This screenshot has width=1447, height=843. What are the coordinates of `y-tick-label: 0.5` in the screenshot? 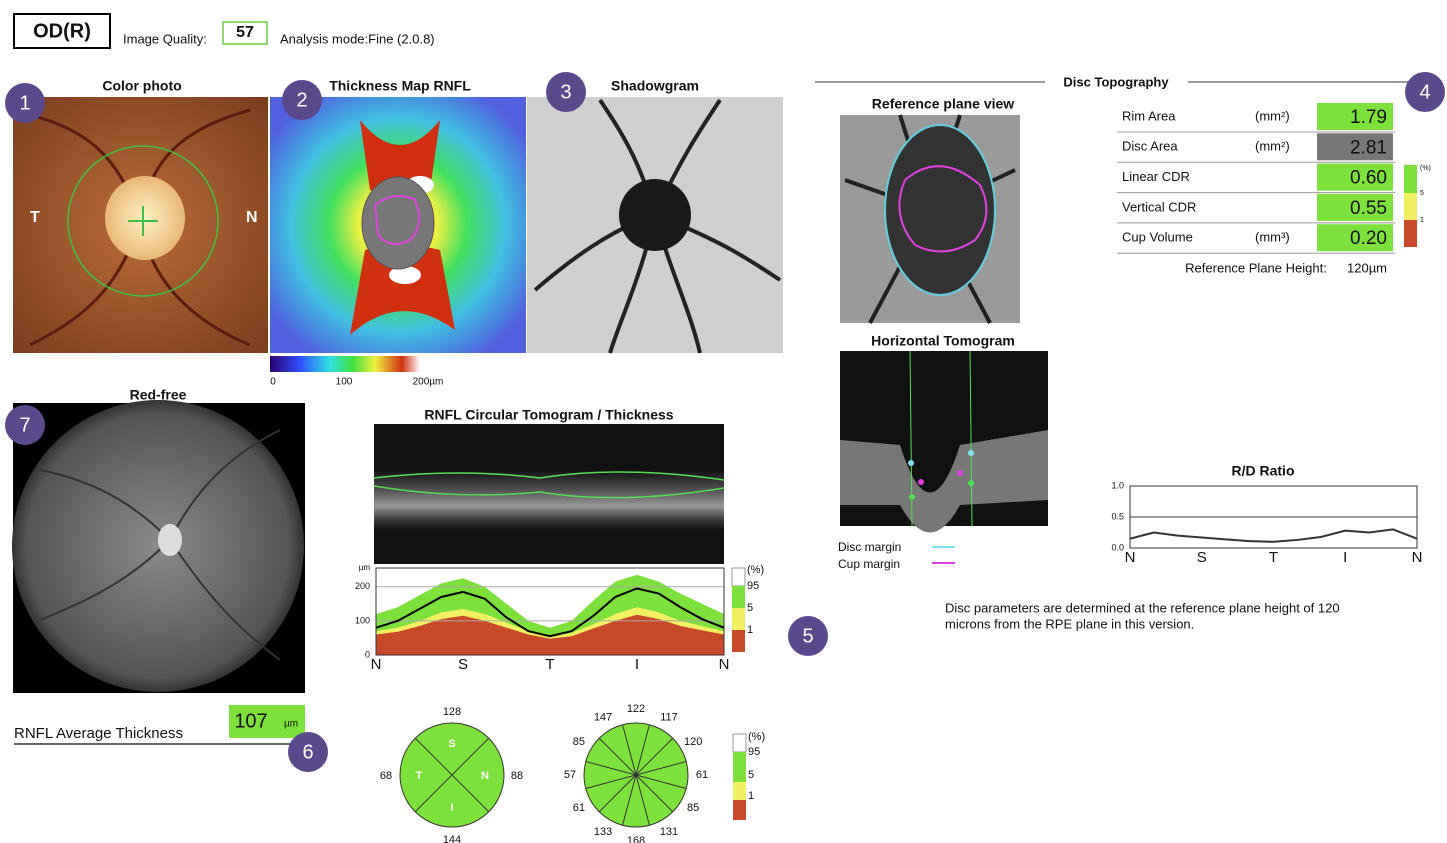 It's located at (1117, 516).